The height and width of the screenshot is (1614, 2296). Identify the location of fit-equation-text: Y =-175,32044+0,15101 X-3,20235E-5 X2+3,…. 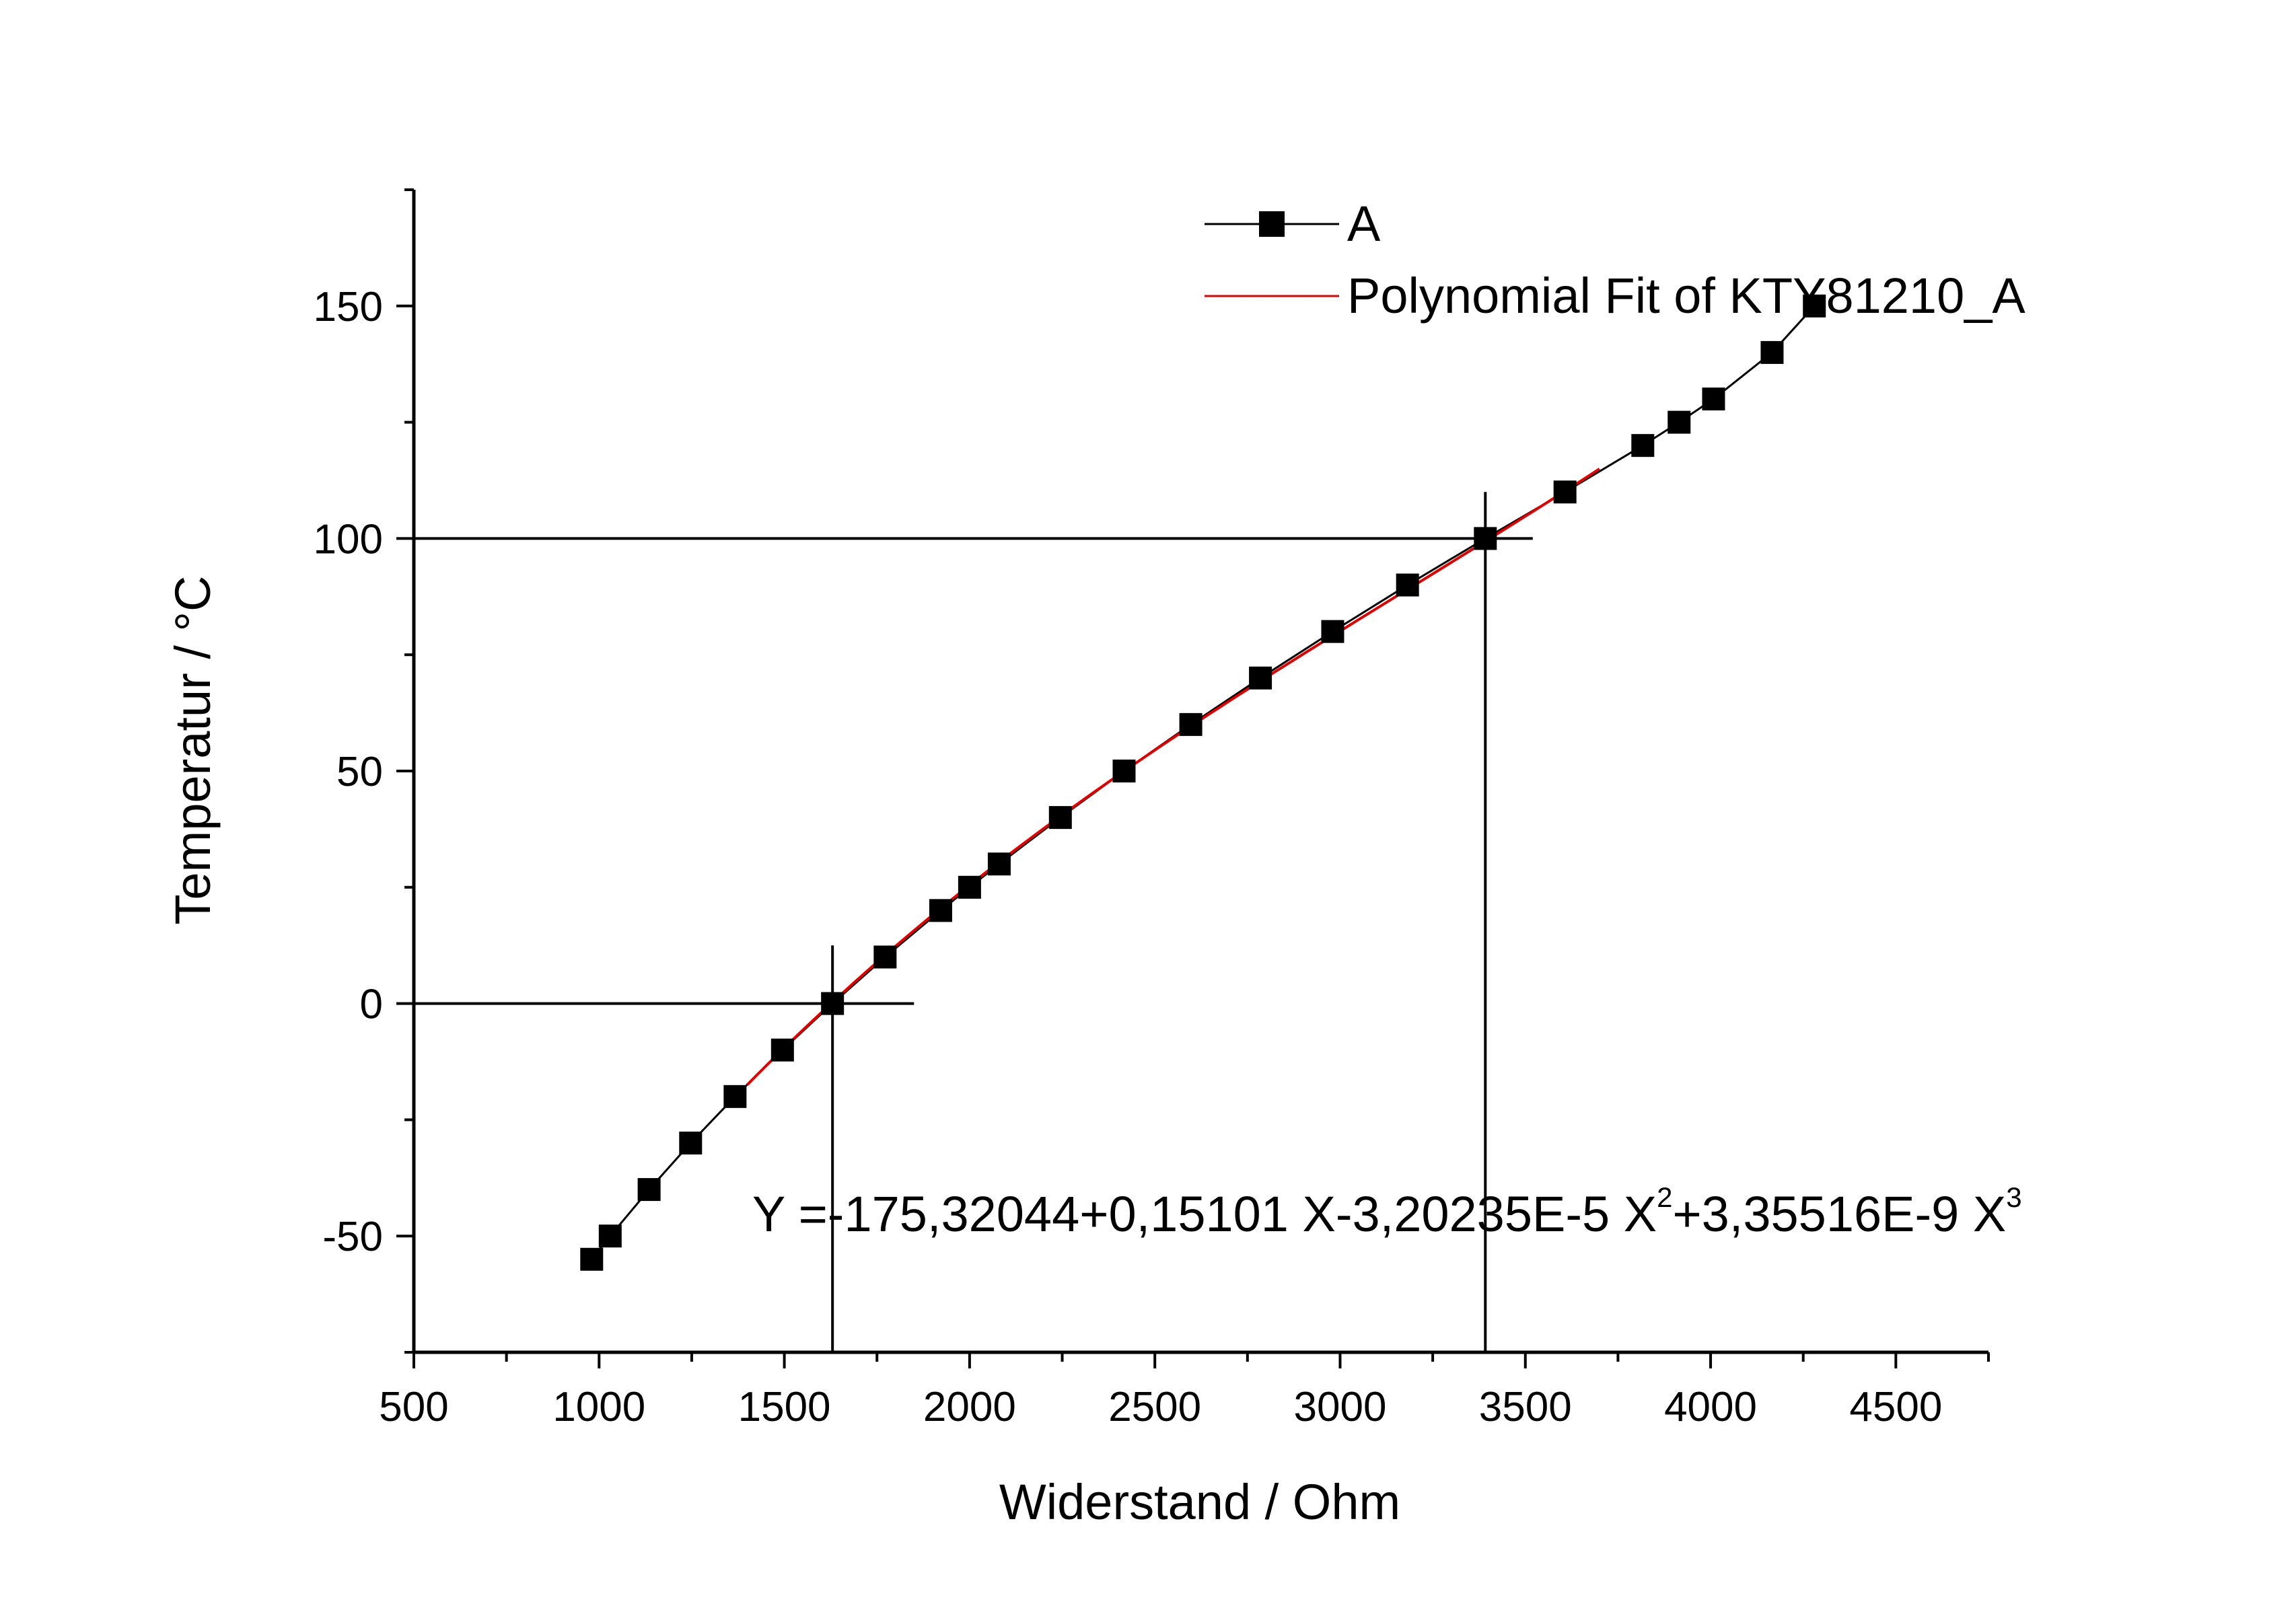
(1387, 1211).